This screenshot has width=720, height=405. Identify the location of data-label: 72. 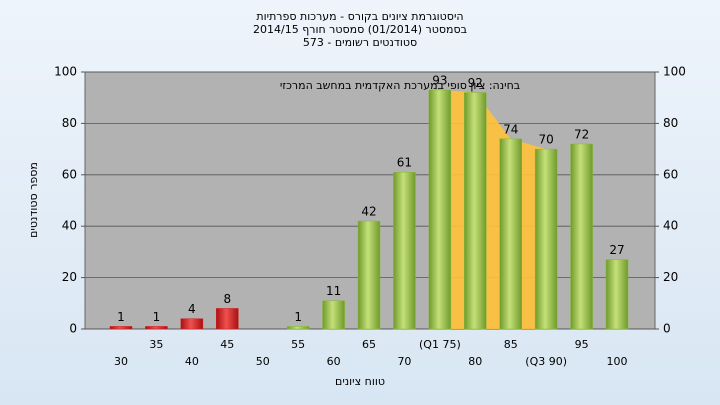
(581, 134).